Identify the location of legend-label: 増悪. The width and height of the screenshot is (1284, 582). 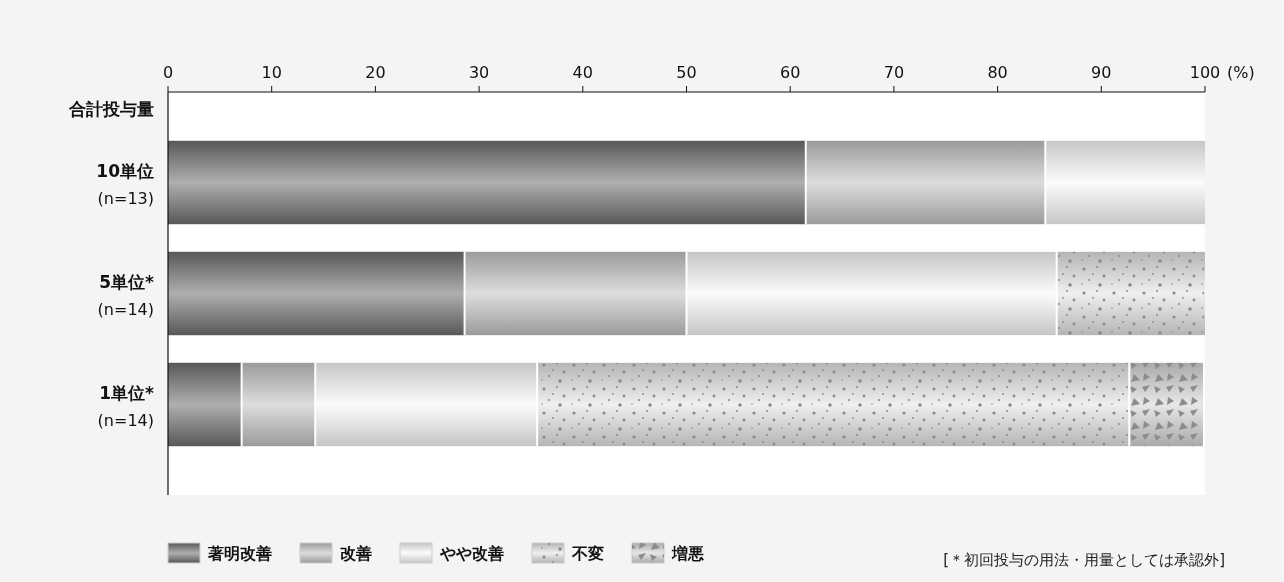
(687, 553).